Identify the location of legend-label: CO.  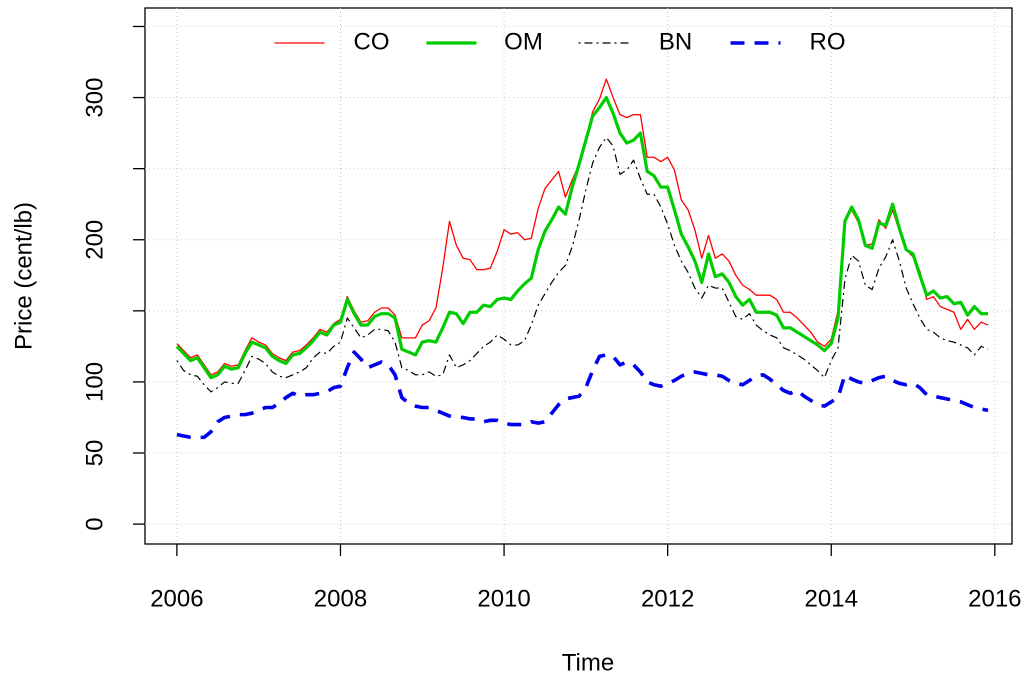
(372, 41).